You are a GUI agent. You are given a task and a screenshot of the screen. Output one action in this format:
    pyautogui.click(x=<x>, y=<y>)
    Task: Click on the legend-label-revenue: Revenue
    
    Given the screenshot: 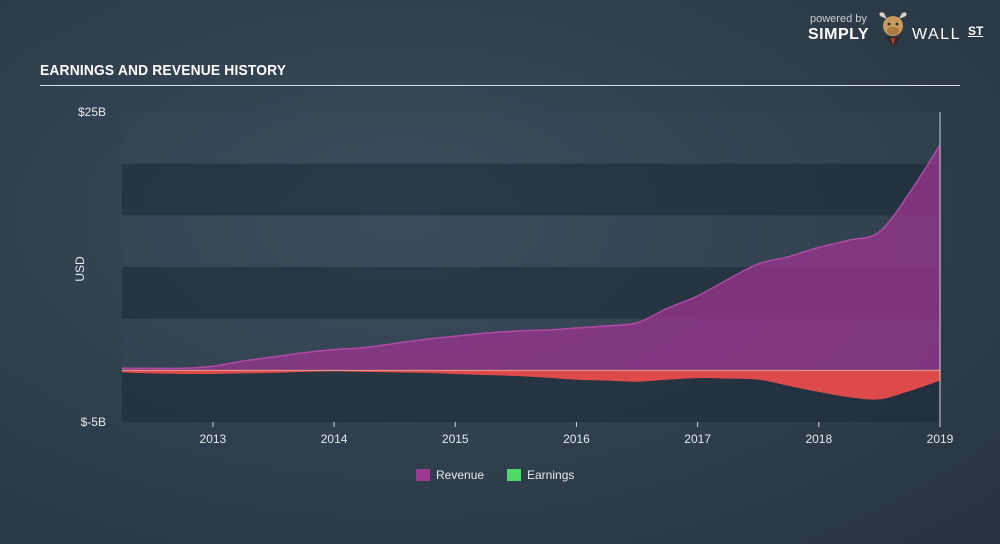 What is the action you would take?
    pyautogui.click(x=460, y=475)
    